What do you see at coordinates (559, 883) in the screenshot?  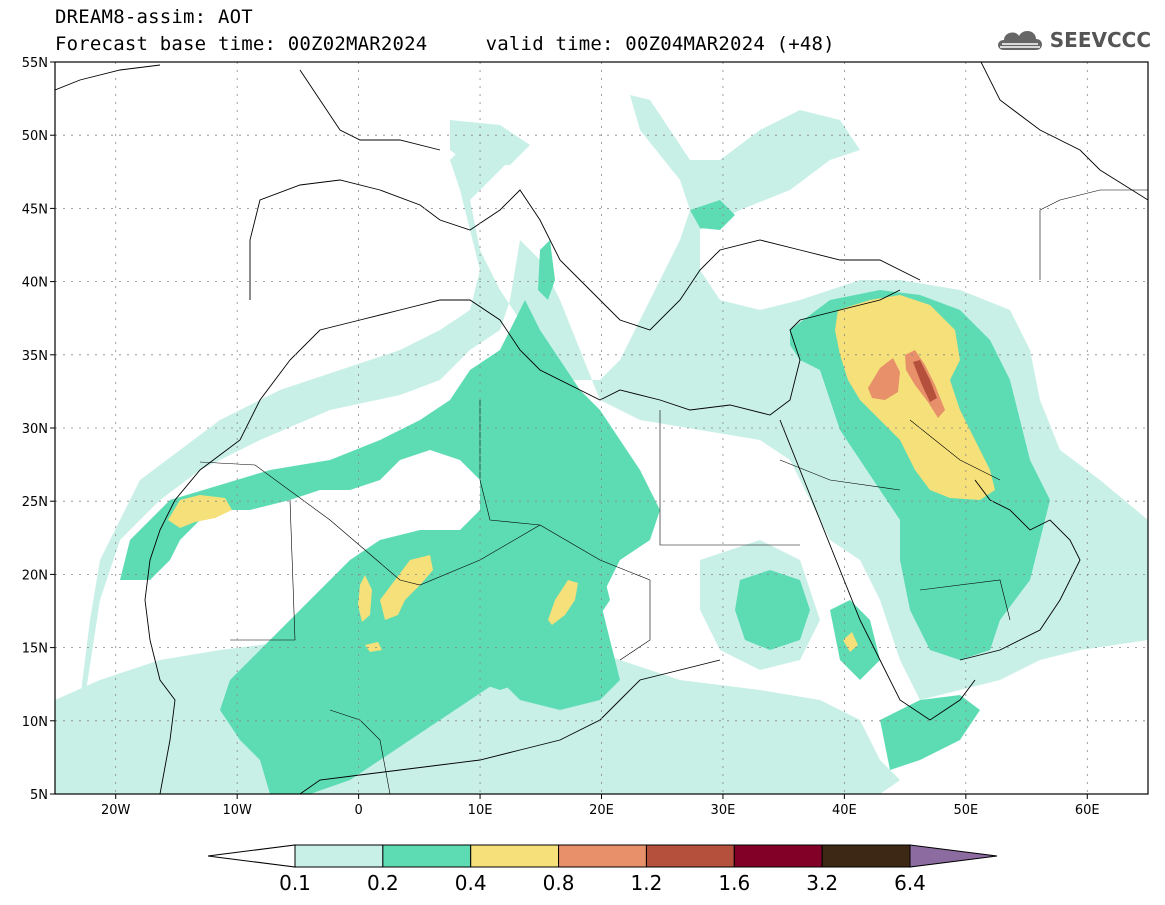 I see `colorbar-label: 0.8` at bounding box center [559, 883].